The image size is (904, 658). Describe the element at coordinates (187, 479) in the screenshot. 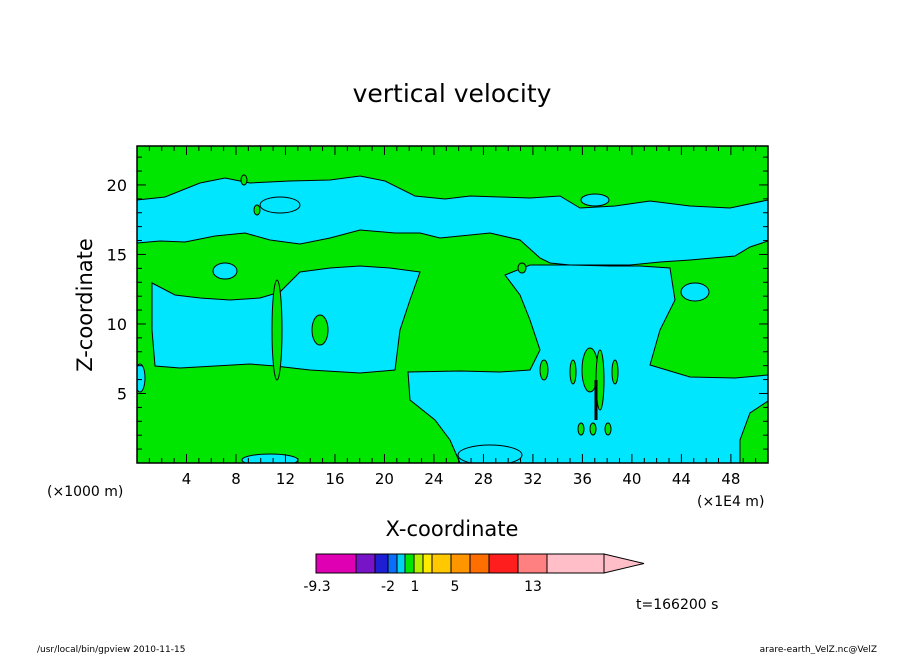

I see `x-tick-label: 4` at that location.